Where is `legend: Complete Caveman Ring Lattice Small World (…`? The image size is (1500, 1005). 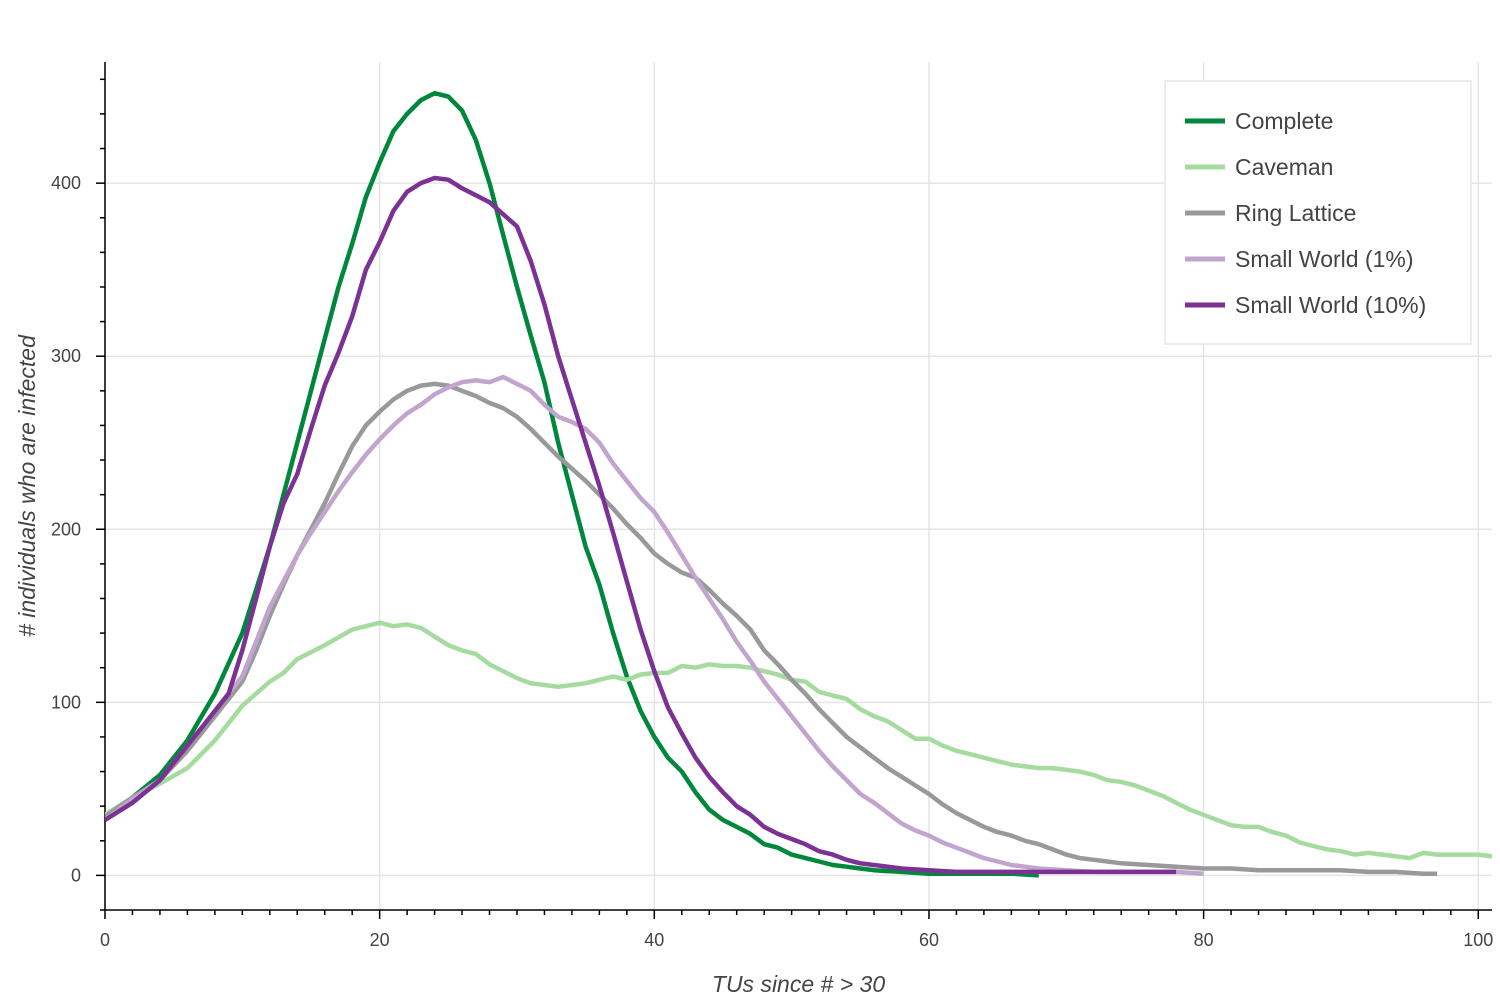 legend: Complete Caveman Ring Lattice Small World (… is located at coordinates (1318, 212).